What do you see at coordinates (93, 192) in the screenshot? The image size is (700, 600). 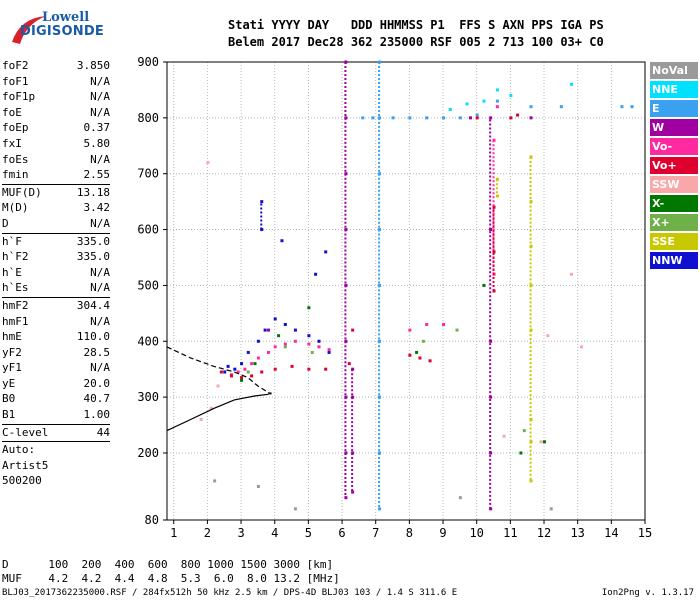 I see `param-value: 13.18` at bounding box center [93, 192].